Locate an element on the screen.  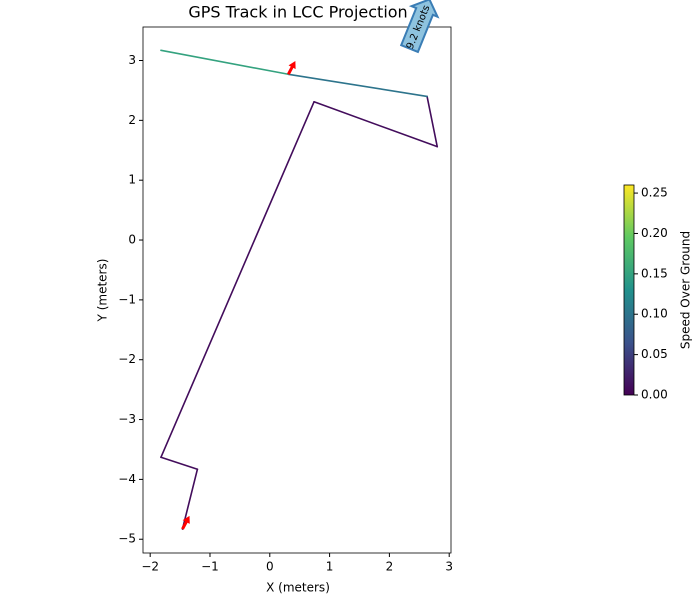
colorbar-tick-label: 0.00 is located at coordinates (654, 395).